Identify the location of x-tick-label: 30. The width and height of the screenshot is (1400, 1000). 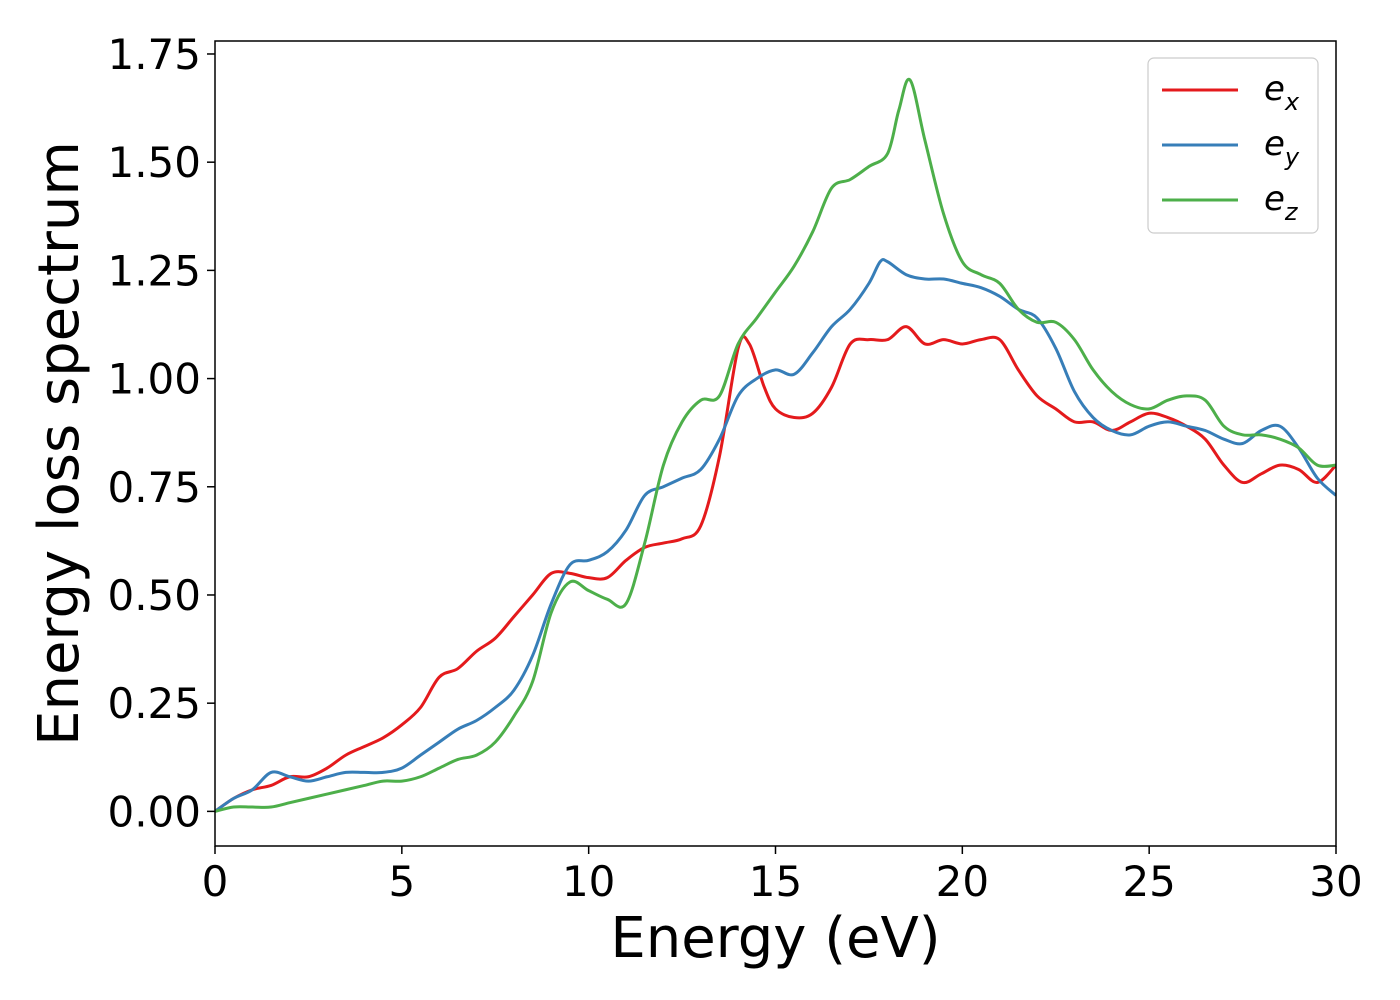
(1335, 881).